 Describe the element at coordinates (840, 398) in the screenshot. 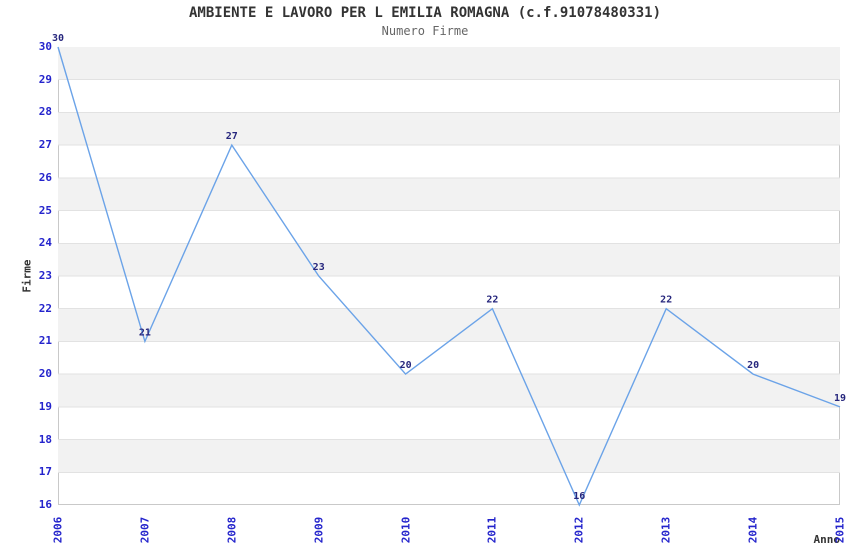

I see `data-label: 19` at that location.